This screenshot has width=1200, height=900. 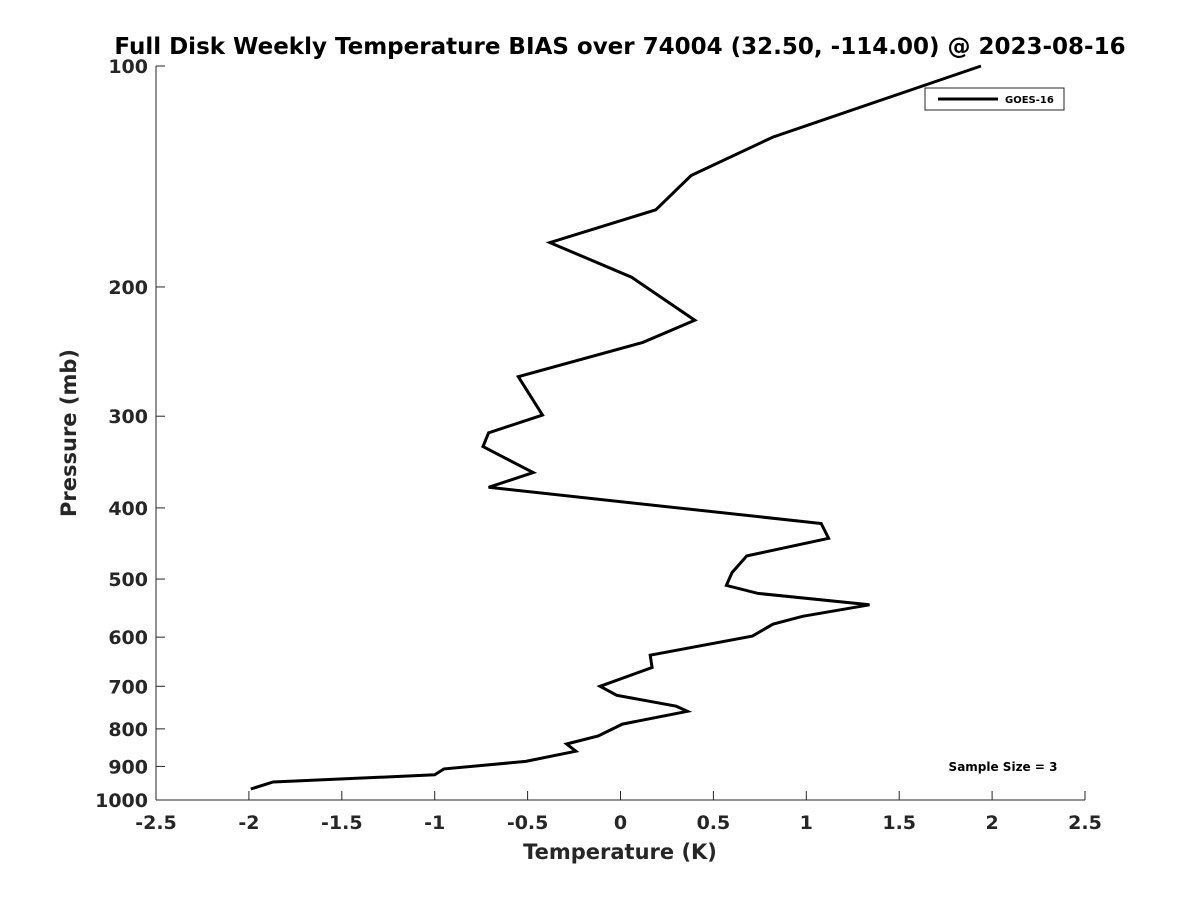 I want to click on x-axis-label: Temperature (K), so click(x=620, y=852).